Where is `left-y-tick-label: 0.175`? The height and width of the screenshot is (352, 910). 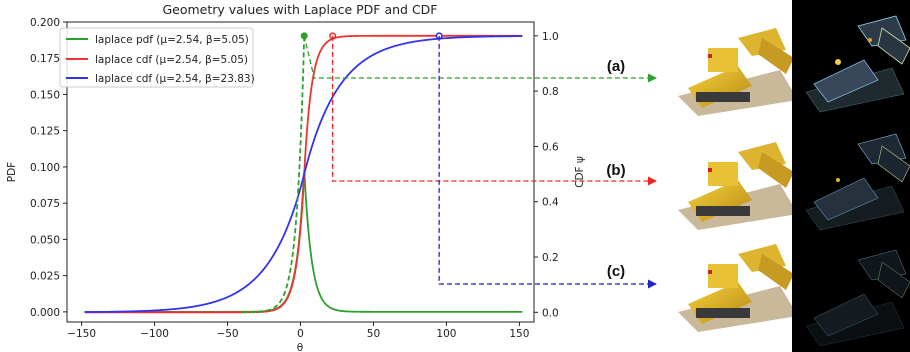 left-y-tick-label: 0.175 is located at coordinates (45, 59).